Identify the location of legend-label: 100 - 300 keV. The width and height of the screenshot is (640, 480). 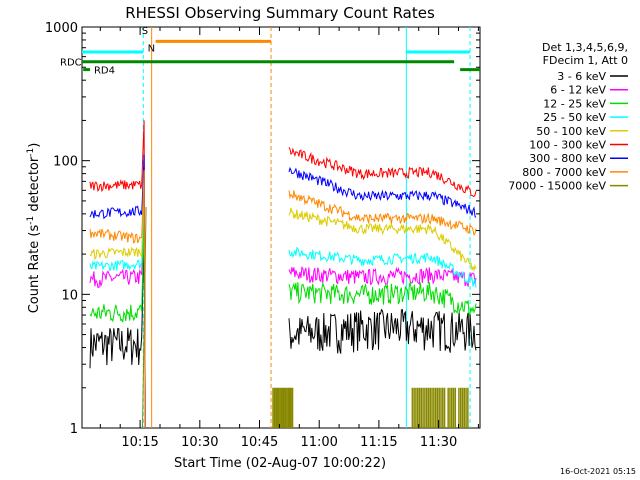
(567, 145).